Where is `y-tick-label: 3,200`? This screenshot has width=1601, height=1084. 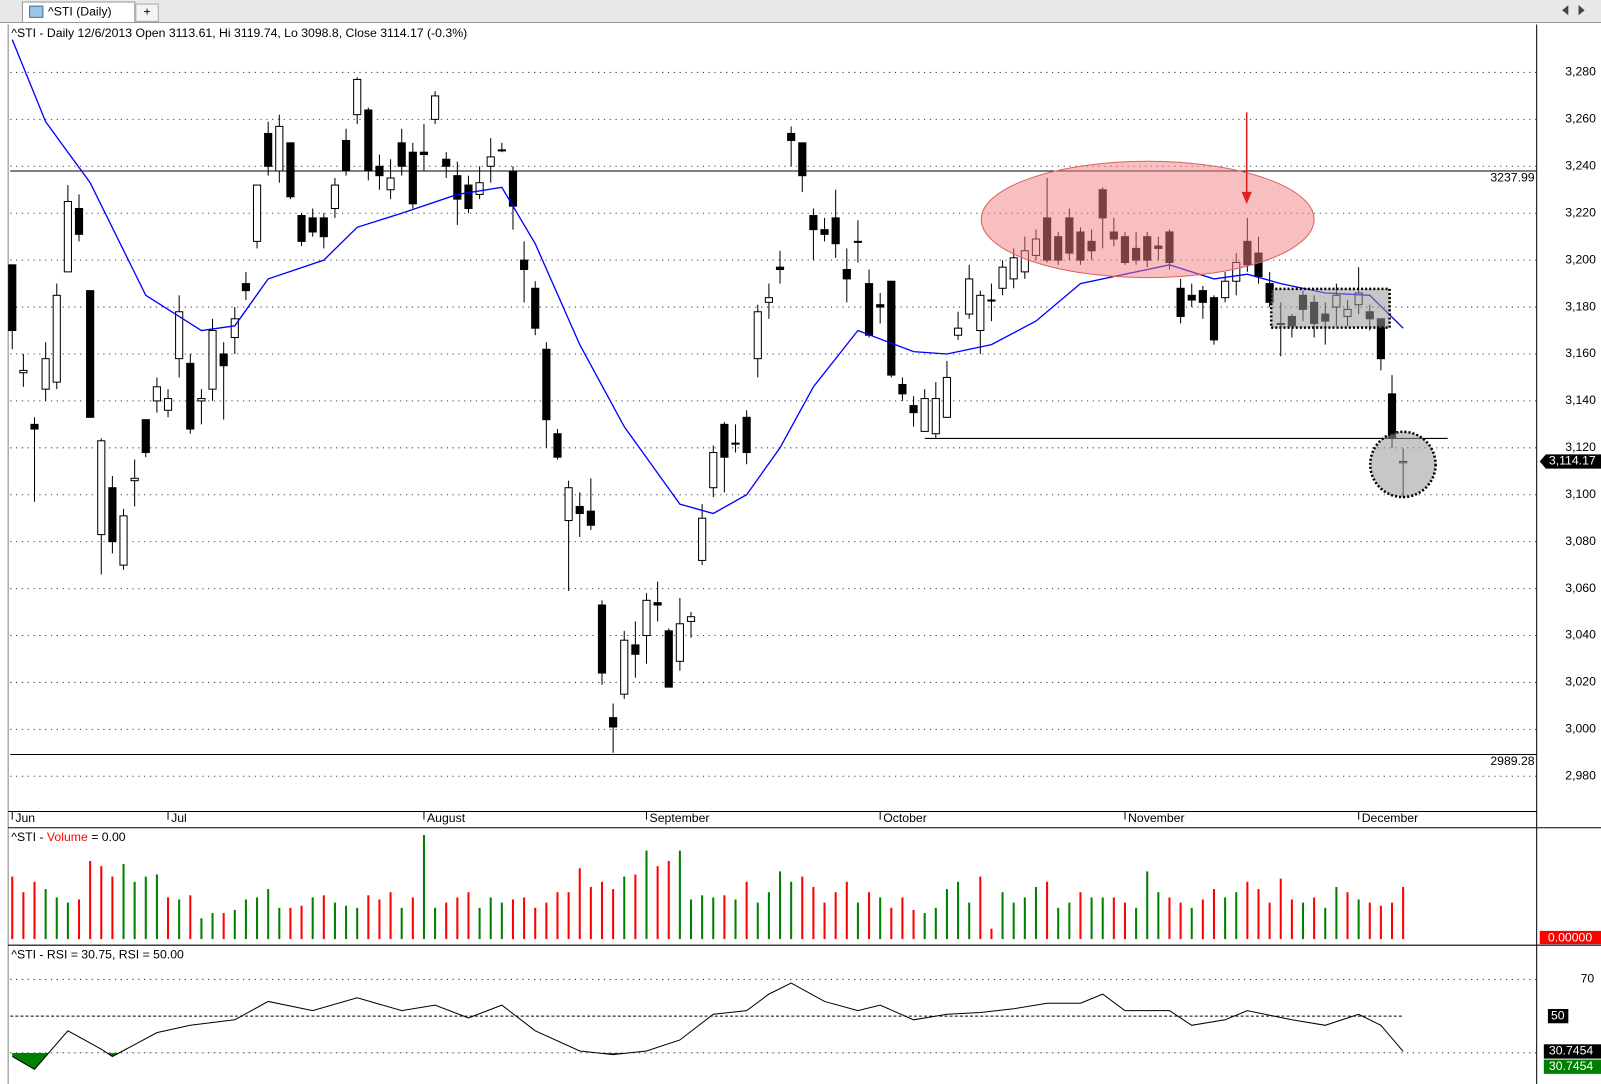
y-tick-label: 3,200 is located at coordinates (1580, 259).